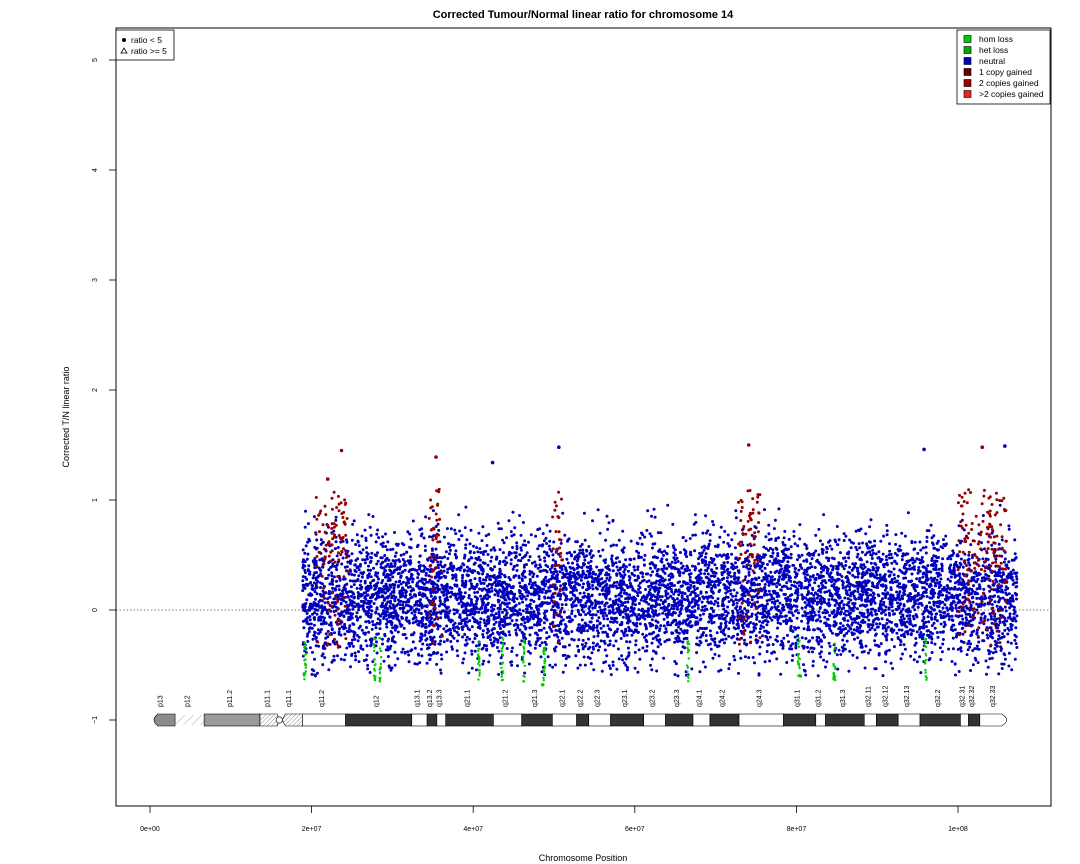 The image size is (1080, 864). Describe the element at coordinates (699, 698) in the screenshot. I see `band-label: q24.1` at that location.